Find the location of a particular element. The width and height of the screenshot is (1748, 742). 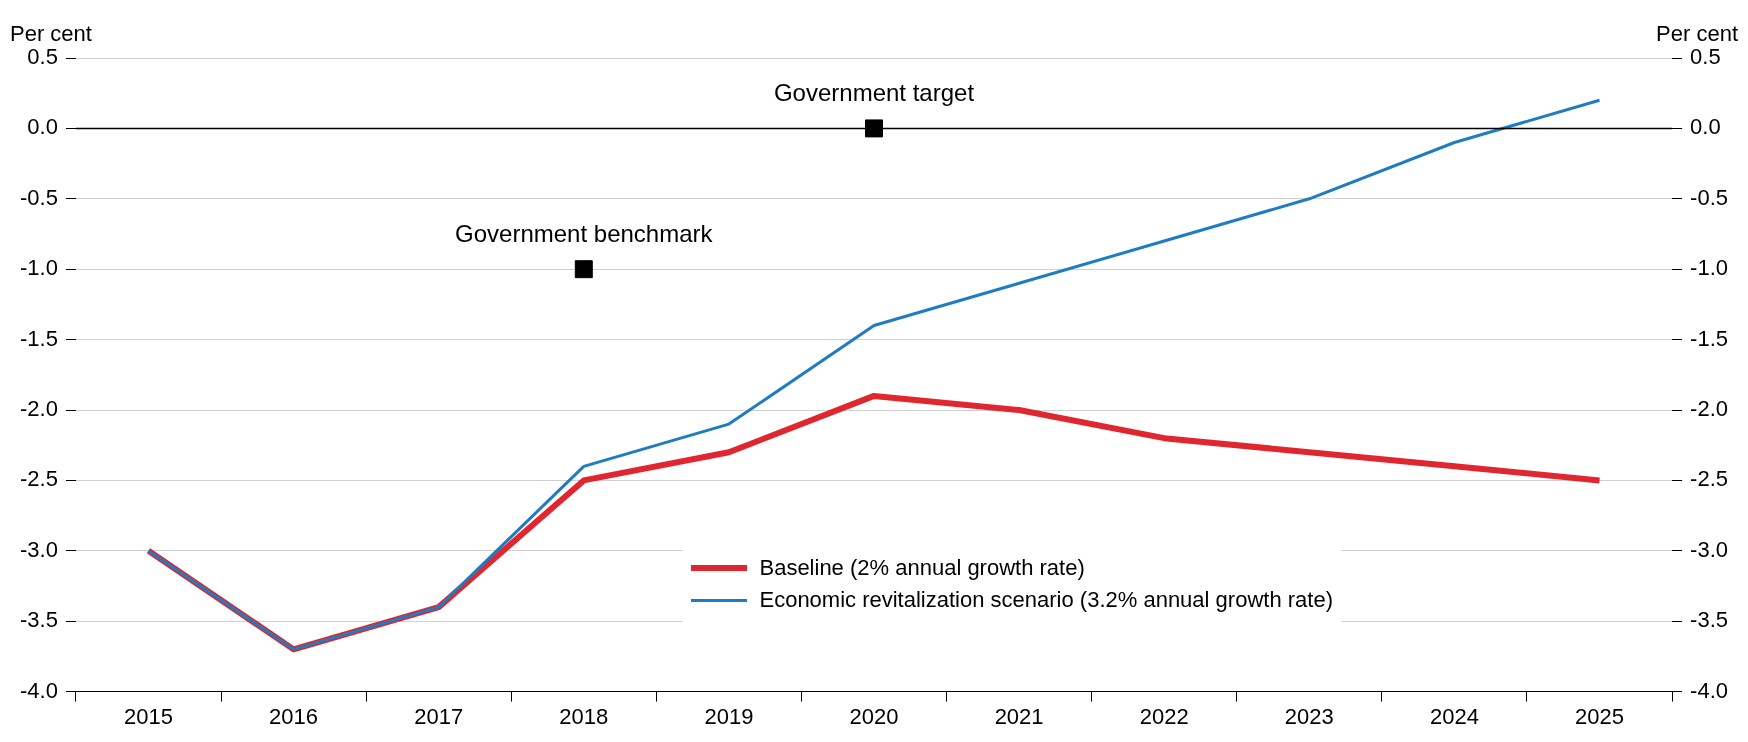

y-tick-label: 0.5 is located at coordinates (42, 57).